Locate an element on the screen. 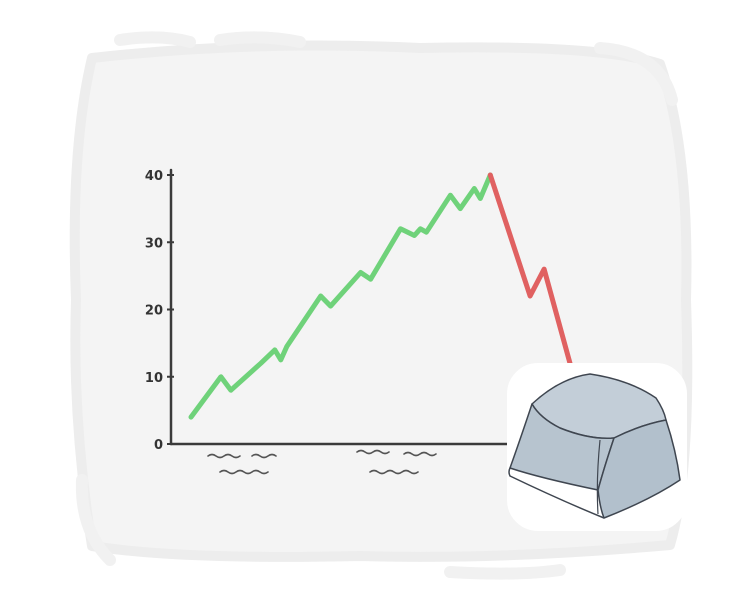 The width and height of the screenshot is (750, 600). y-tick-label: 30 is located at coordinates (154, 243).